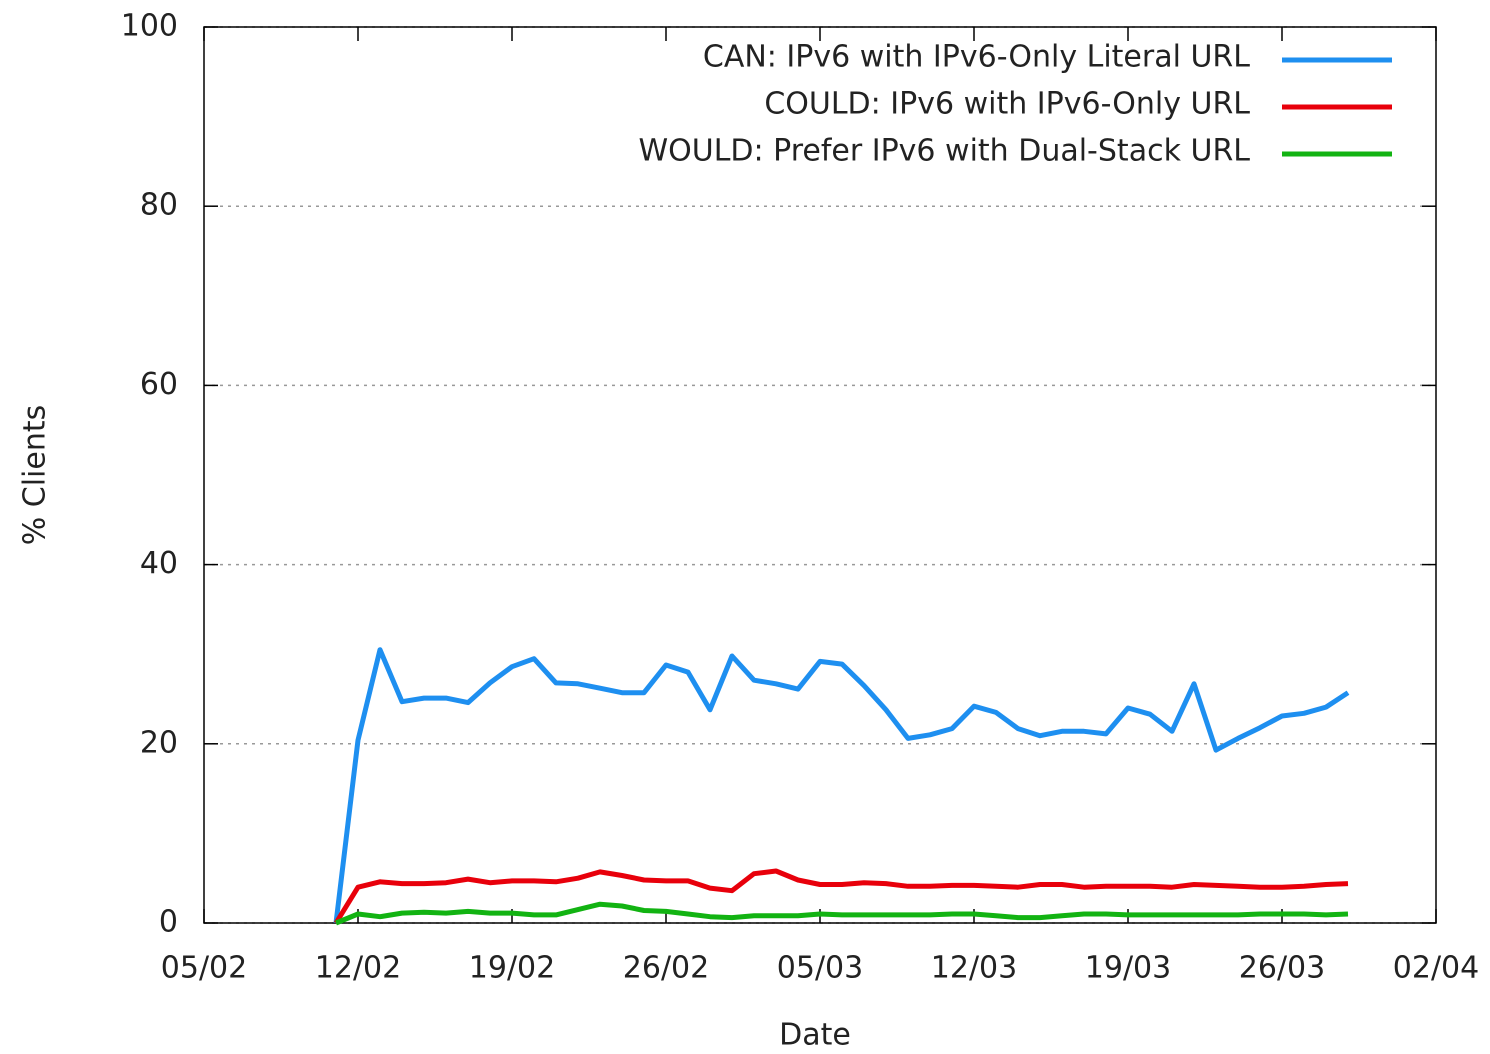 The width and height of the screenshot is (1490, 1054). What do you see at coordinates (1128, 968) in the screenshot?
I see `x-tick-label: 19/03` at bounding box center [1128, 968].